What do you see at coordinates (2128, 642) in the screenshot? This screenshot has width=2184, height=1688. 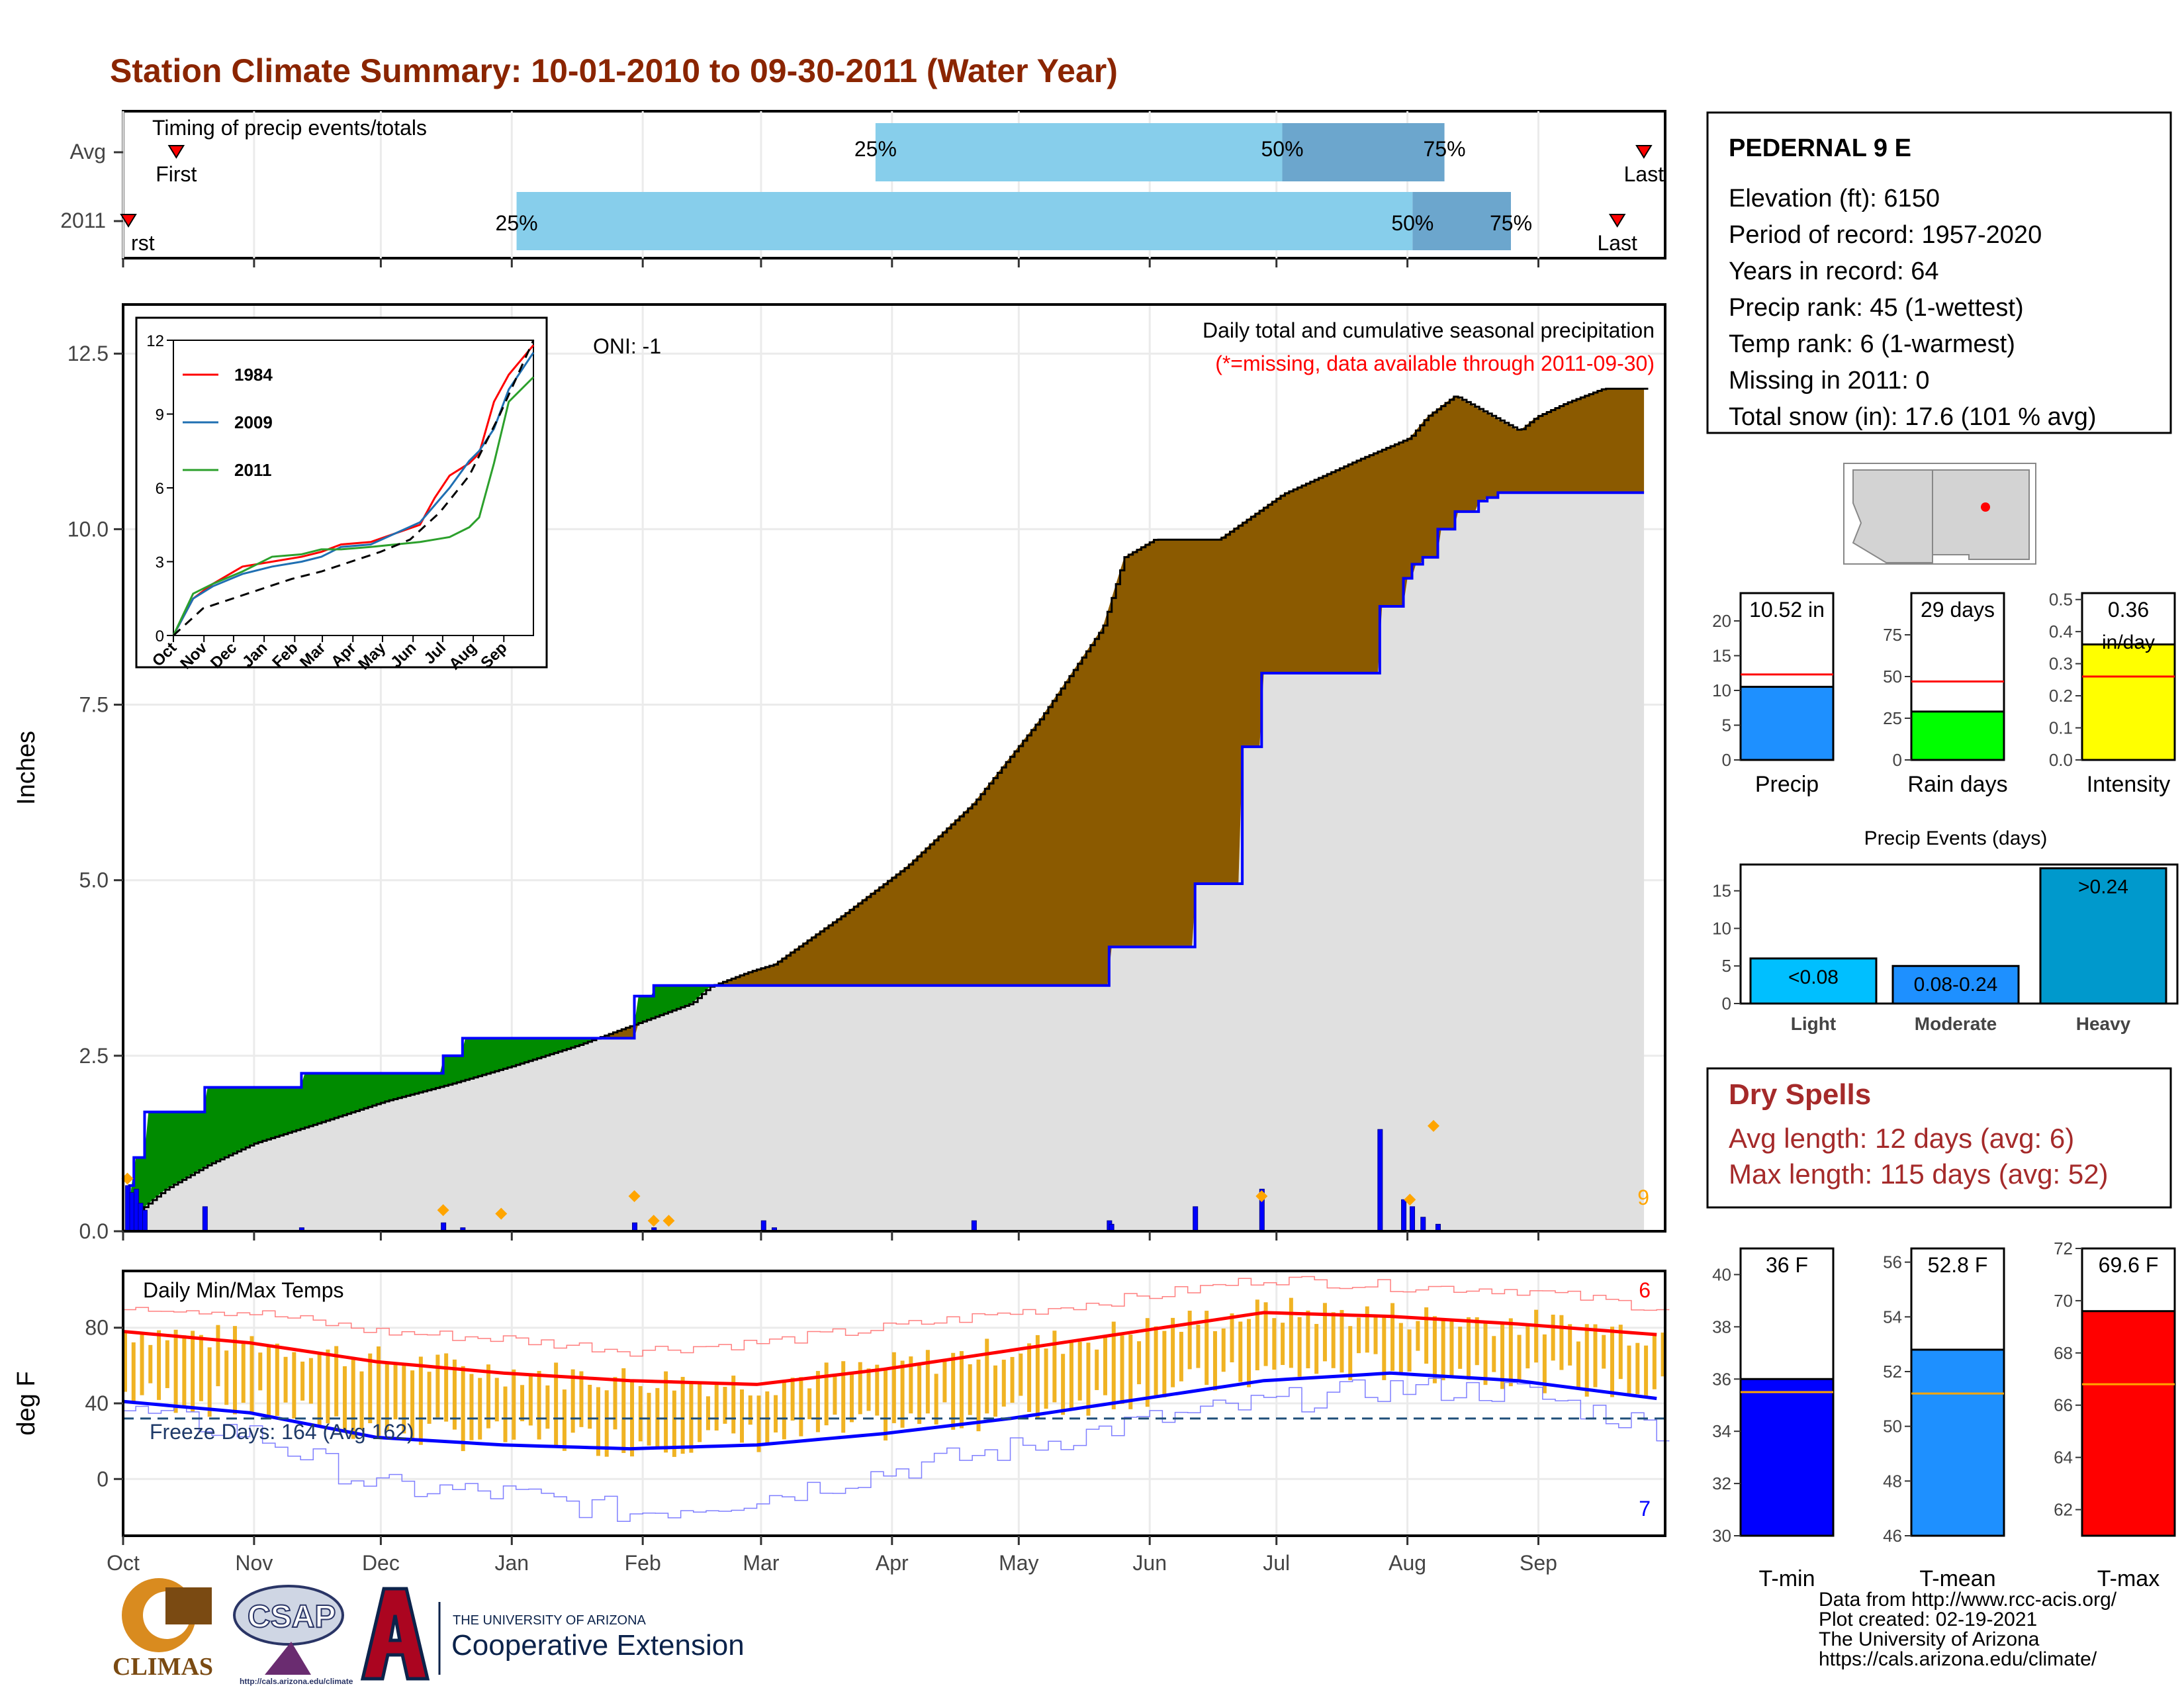 I see `precip-summary-unit-2: in/day` at bounding box center [2128, 642].